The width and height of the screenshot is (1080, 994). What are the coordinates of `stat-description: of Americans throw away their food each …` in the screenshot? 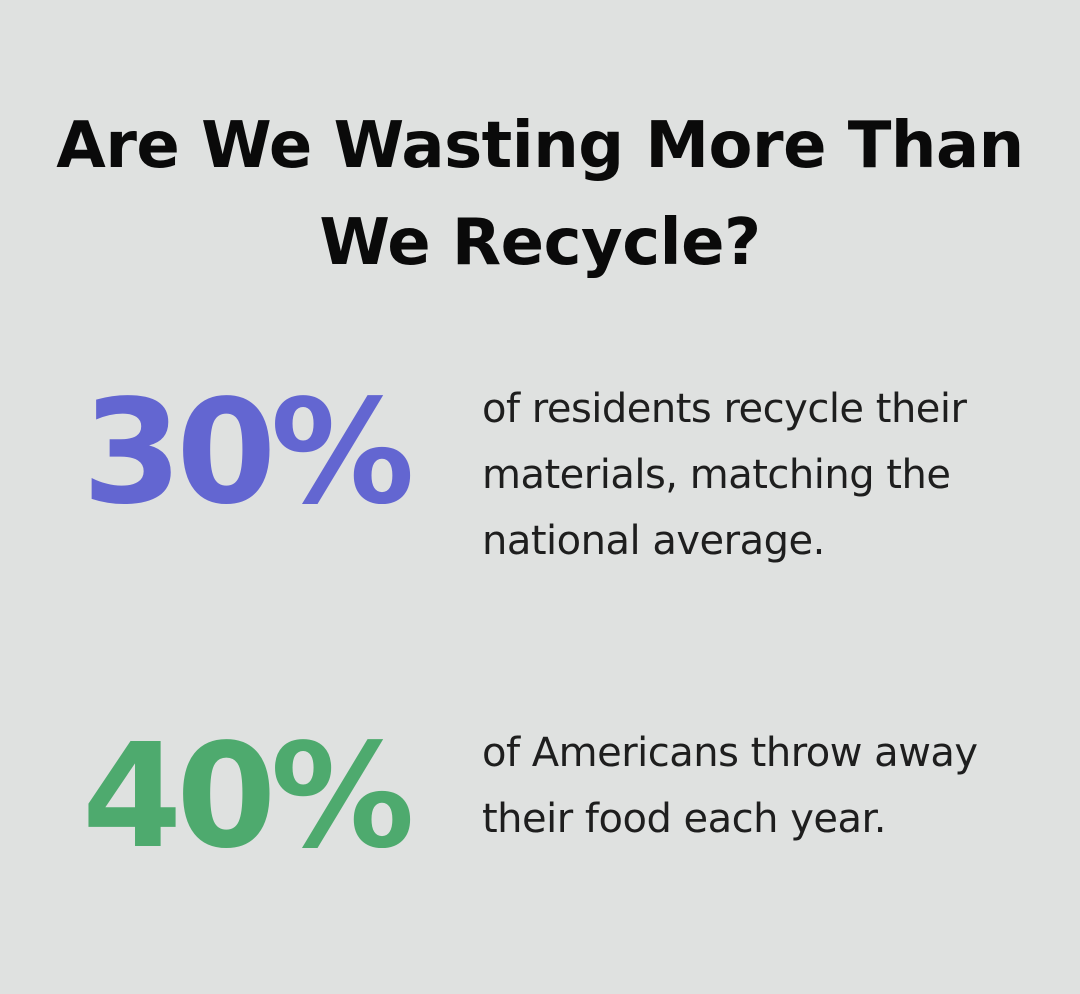 It's located at (730, 786).